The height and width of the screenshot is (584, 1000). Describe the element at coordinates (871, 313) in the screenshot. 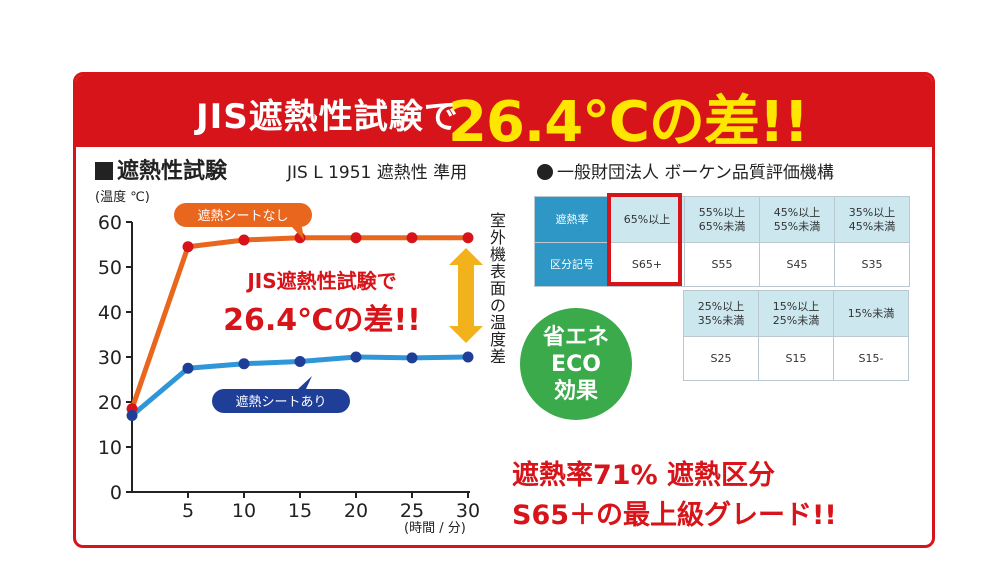

I see `cell: 15%未満` at that location.